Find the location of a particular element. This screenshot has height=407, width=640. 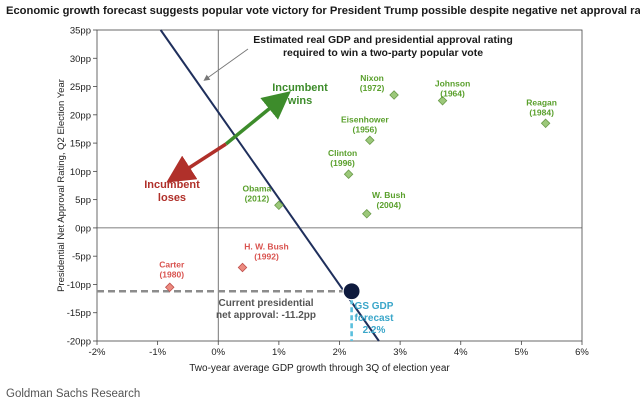

y-tick-label: -20pp is located at coordinates (79, 342).